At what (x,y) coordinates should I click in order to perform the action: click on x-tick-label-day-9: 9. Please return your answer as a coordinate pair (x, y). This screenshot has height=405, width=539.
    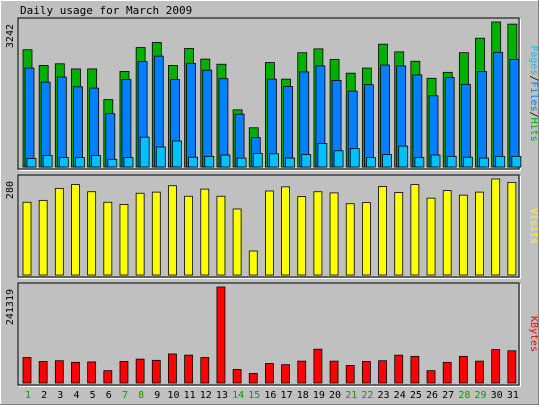
    Looking at the image, I should click on (157, 395).